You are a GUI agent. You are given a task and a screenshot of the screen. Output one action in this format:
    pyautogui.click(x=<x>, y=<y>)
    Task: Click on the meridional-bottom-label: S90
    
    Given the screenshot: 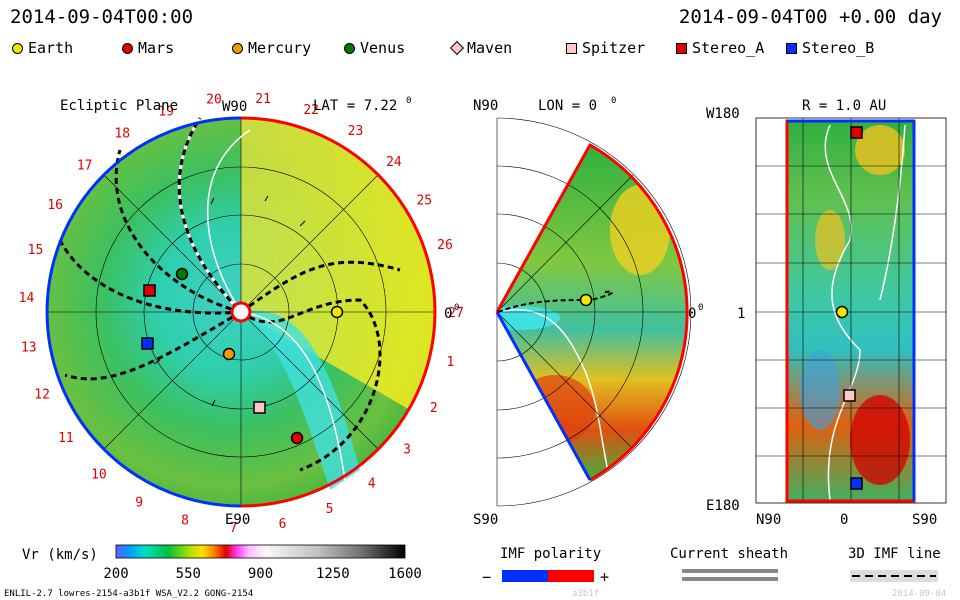 What is the action you would take?
    pyautogui.click(x=485, y=520)
    